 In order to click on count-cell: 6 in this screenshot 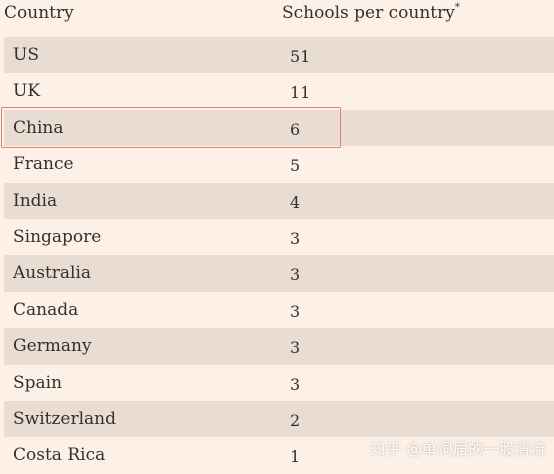, I will do `click(295, 129)`.